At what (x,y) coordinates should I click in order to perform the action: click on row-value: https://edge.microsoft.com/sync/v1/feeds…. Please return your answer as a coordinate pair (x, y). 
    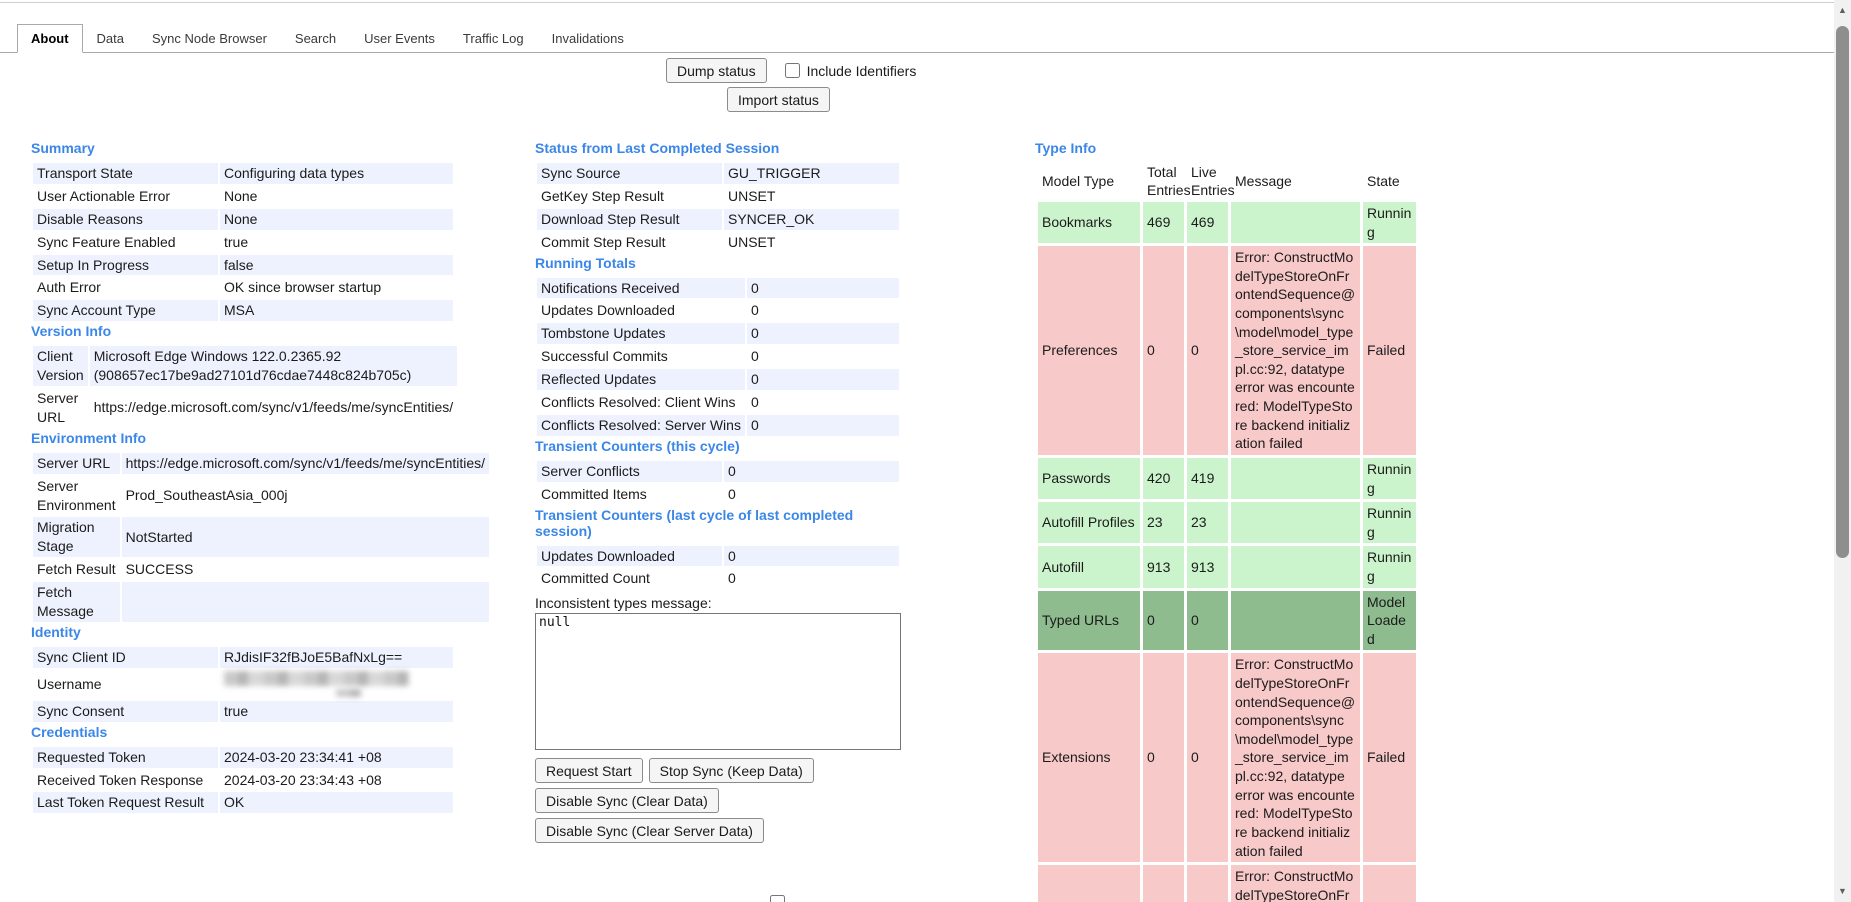
    Looking at the image, I should click on (305, 463).